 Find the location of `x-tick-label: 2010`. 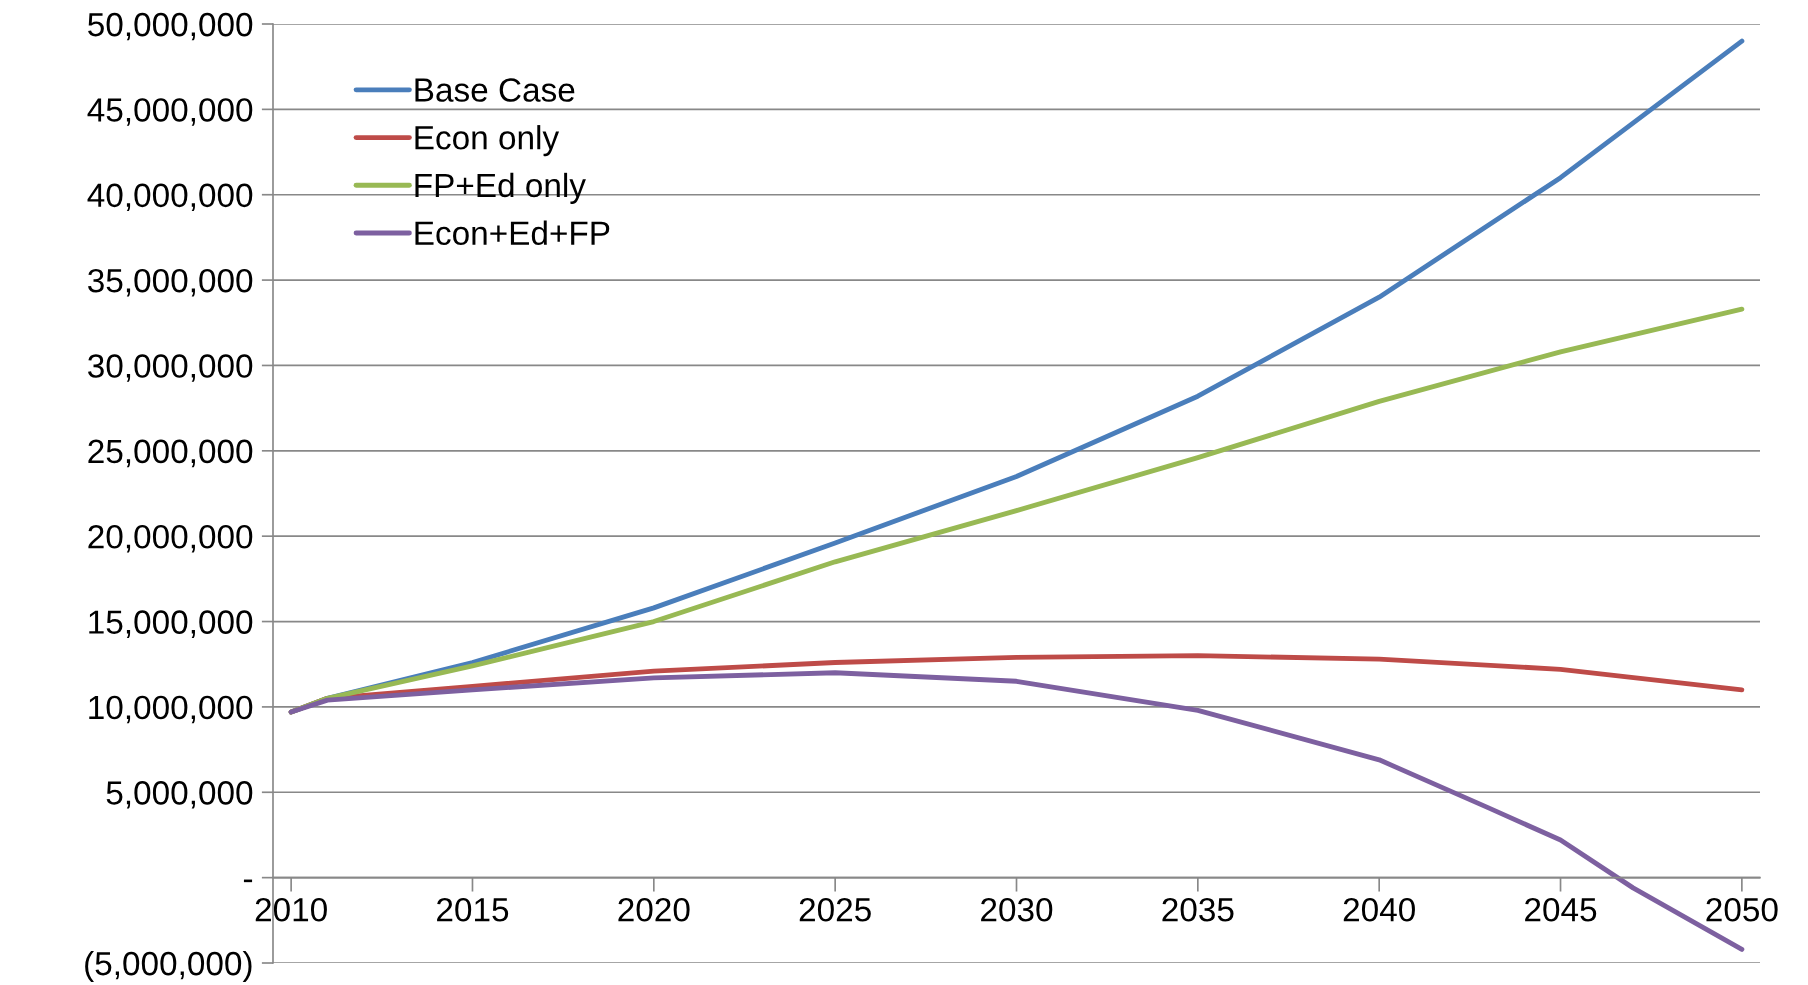

x-tick-label: 2010 is located at coordinates (291, 909).